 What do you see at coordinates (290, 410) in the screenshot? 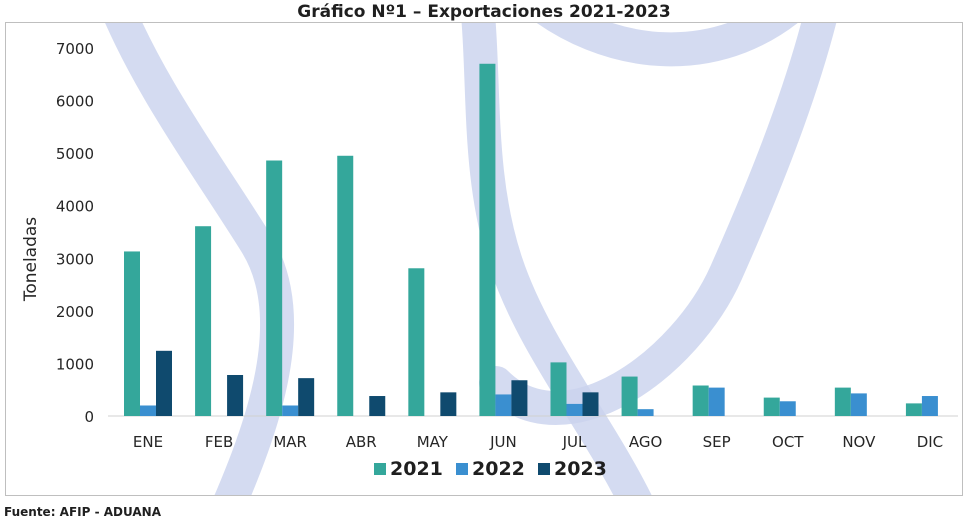
I see `bar-2022-mar` at bounding box center [290, 410].